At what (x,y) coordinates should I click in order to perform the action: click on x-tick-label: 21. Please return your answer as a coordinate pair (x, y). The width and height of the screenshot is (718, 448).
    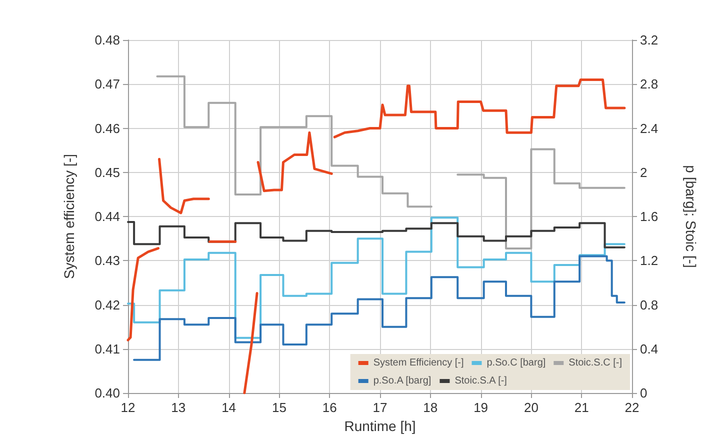
    Looking at the image, I should click on (581, 407).